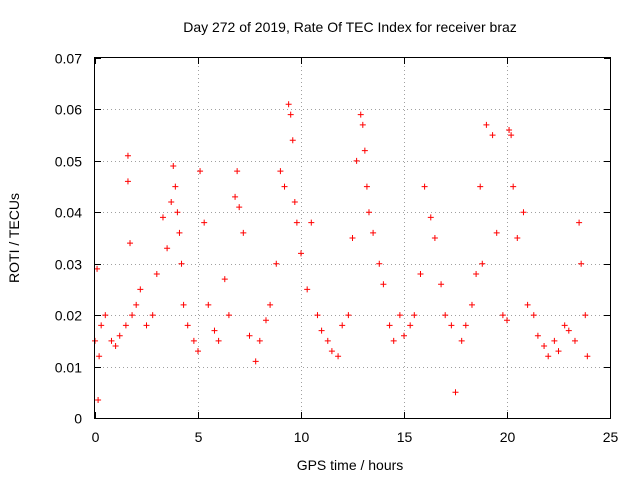  I want to click on y-axis-label: ROTI / TECUs, so click(14, 238).